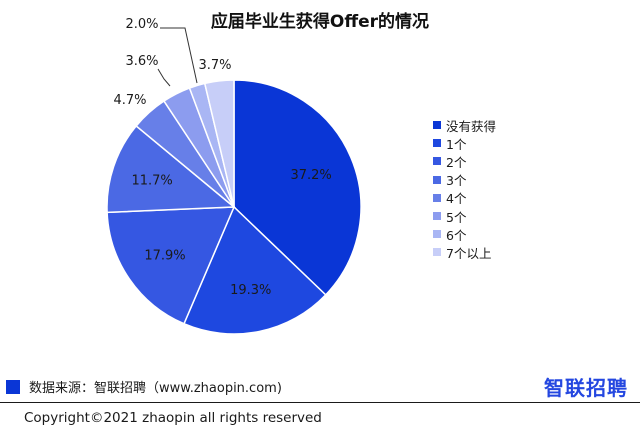 The height and width of the screenshot is (432, 640). I want to click on legend-item: 没有获得, so click(464, 125).